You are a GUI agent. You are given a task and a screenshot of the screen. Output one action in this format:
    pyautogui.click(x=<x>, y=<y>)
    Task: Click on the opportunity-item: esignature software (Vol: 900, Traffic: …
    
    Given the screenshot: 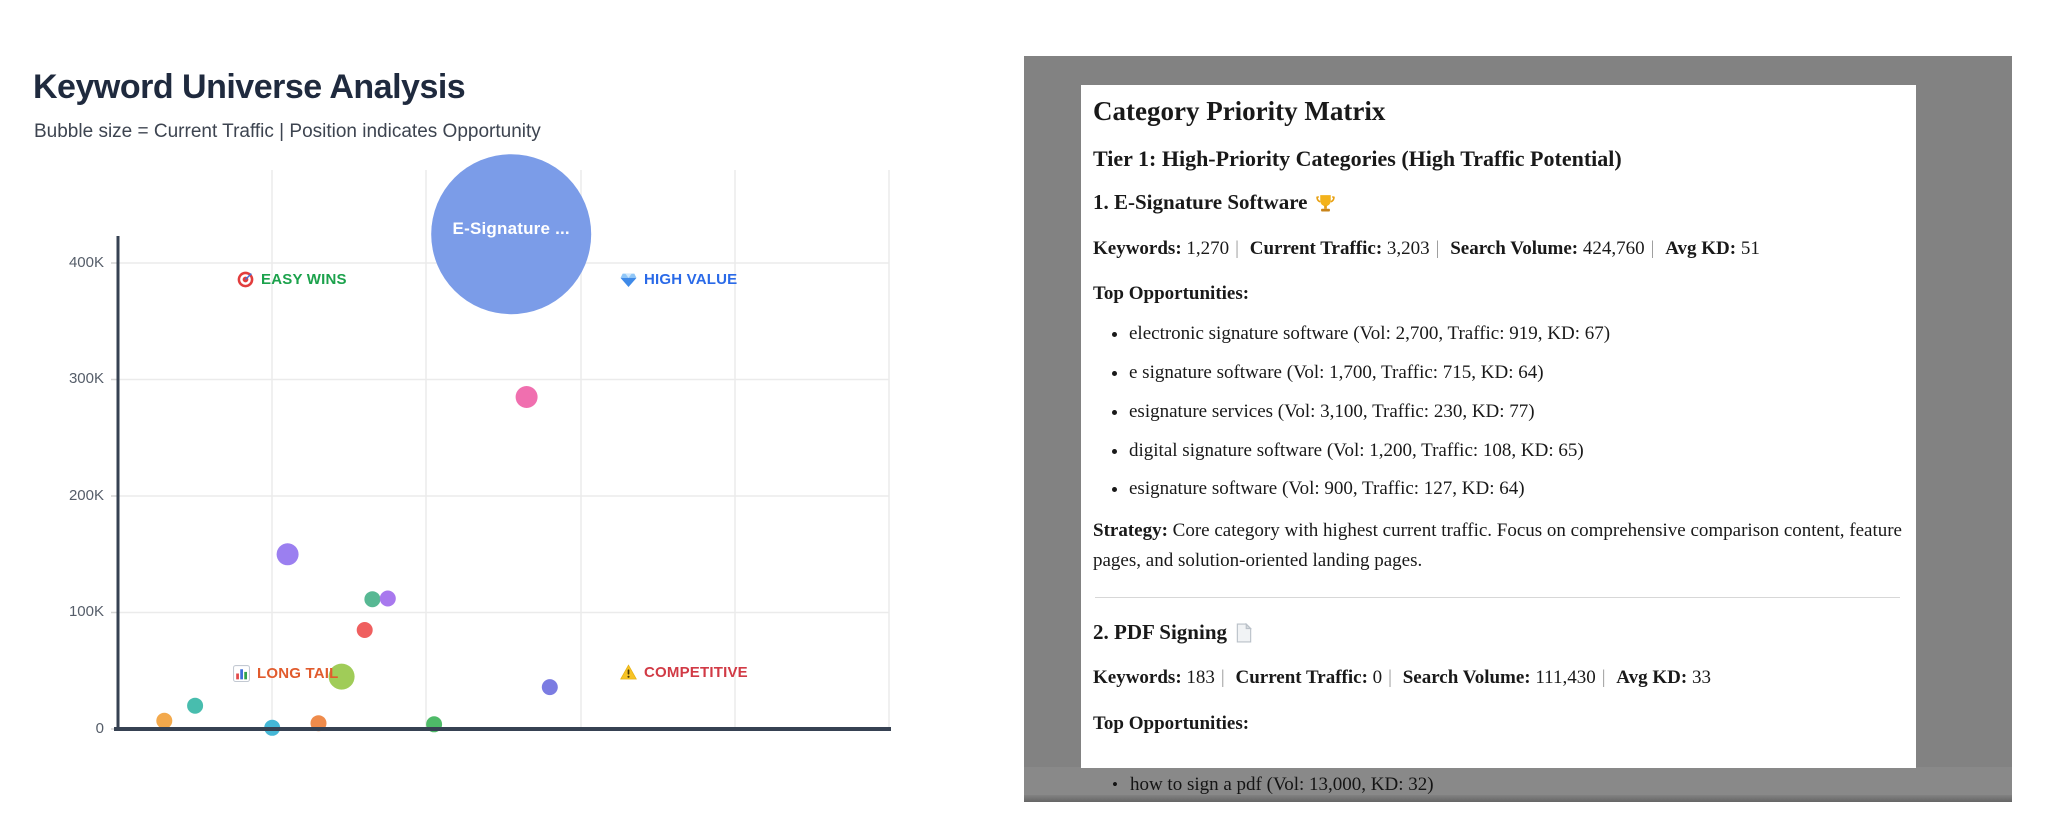 What is the action you would take?
    pyautogui.click(x=1515, y=489)
    